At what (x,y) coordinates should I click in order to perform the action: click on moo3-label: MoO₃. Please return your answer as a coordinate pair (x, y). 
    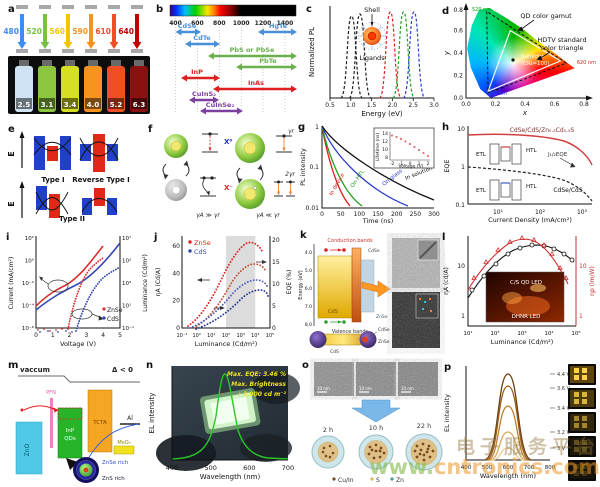
    Looking at the image, I should click on (123, 443).